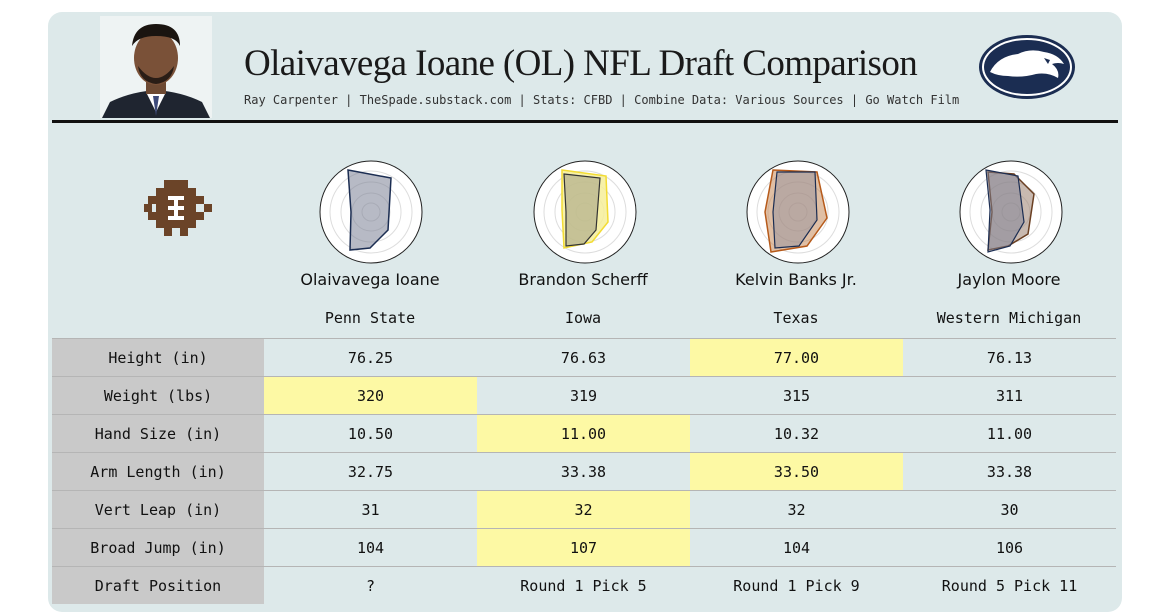 Image resolution: width=1170 pixels, height=612 pixels. I want to click on table-cell: 76.13, so click(1009, 357).